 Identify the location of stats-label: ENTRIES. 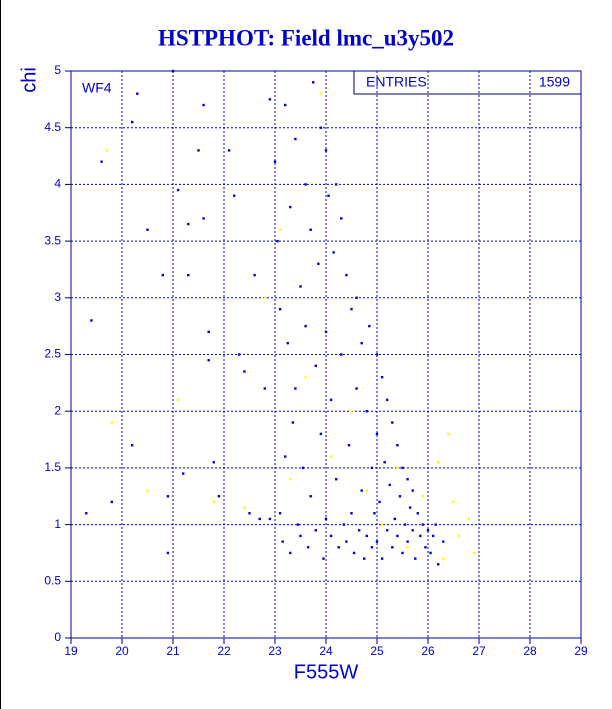
(396, 82).